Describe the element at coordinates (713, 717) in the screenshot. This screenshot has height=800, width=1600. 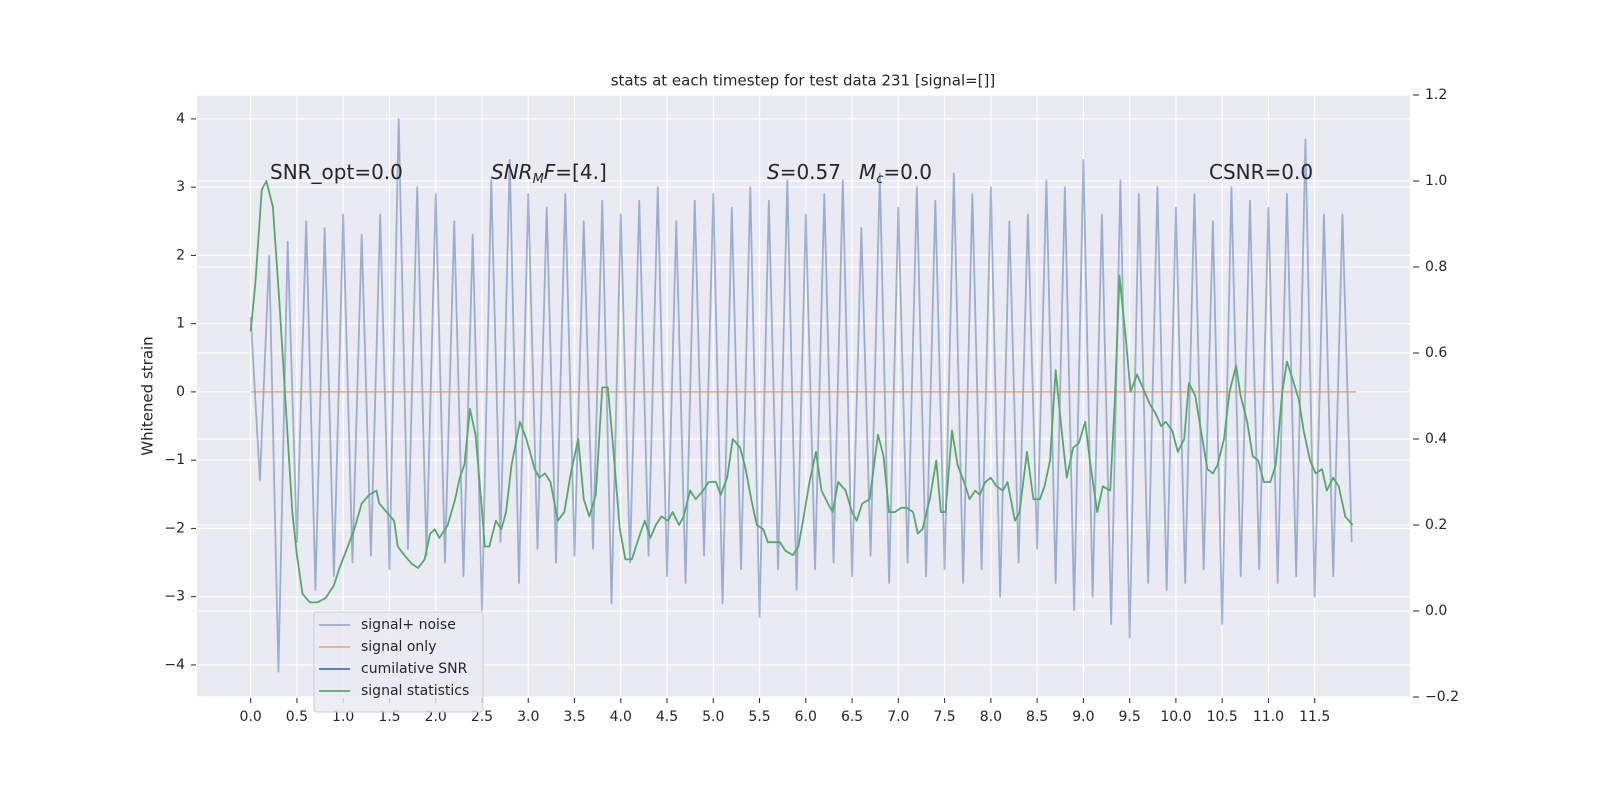
I see `x-tick-label: 5.0` at that location.